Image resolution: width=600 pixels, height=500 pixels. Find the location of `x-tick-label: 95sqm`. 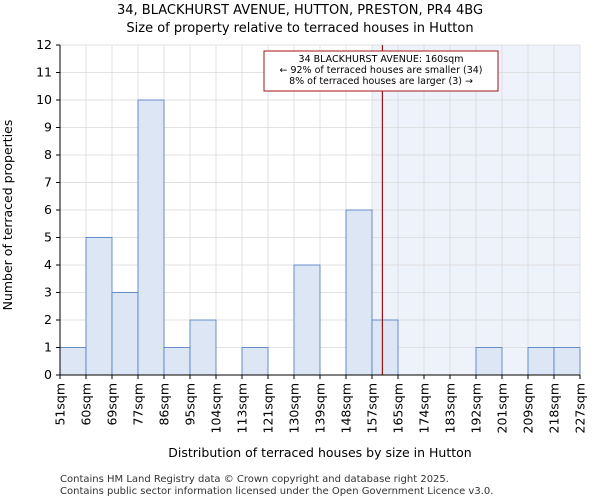

x-tick-label: 95sqm is located at coordinates (190, 404).